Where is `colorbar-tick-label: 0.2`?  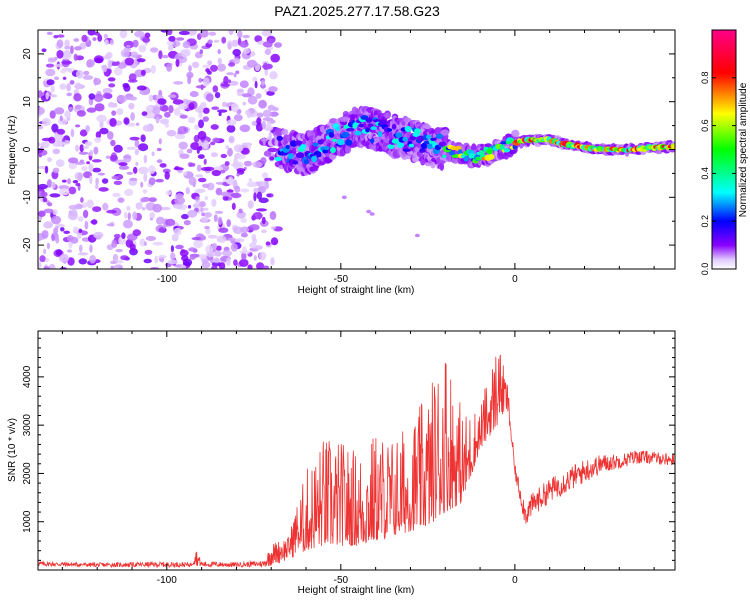
colorbar-tick-label: 0.2 is located at coordinates (705, 221).